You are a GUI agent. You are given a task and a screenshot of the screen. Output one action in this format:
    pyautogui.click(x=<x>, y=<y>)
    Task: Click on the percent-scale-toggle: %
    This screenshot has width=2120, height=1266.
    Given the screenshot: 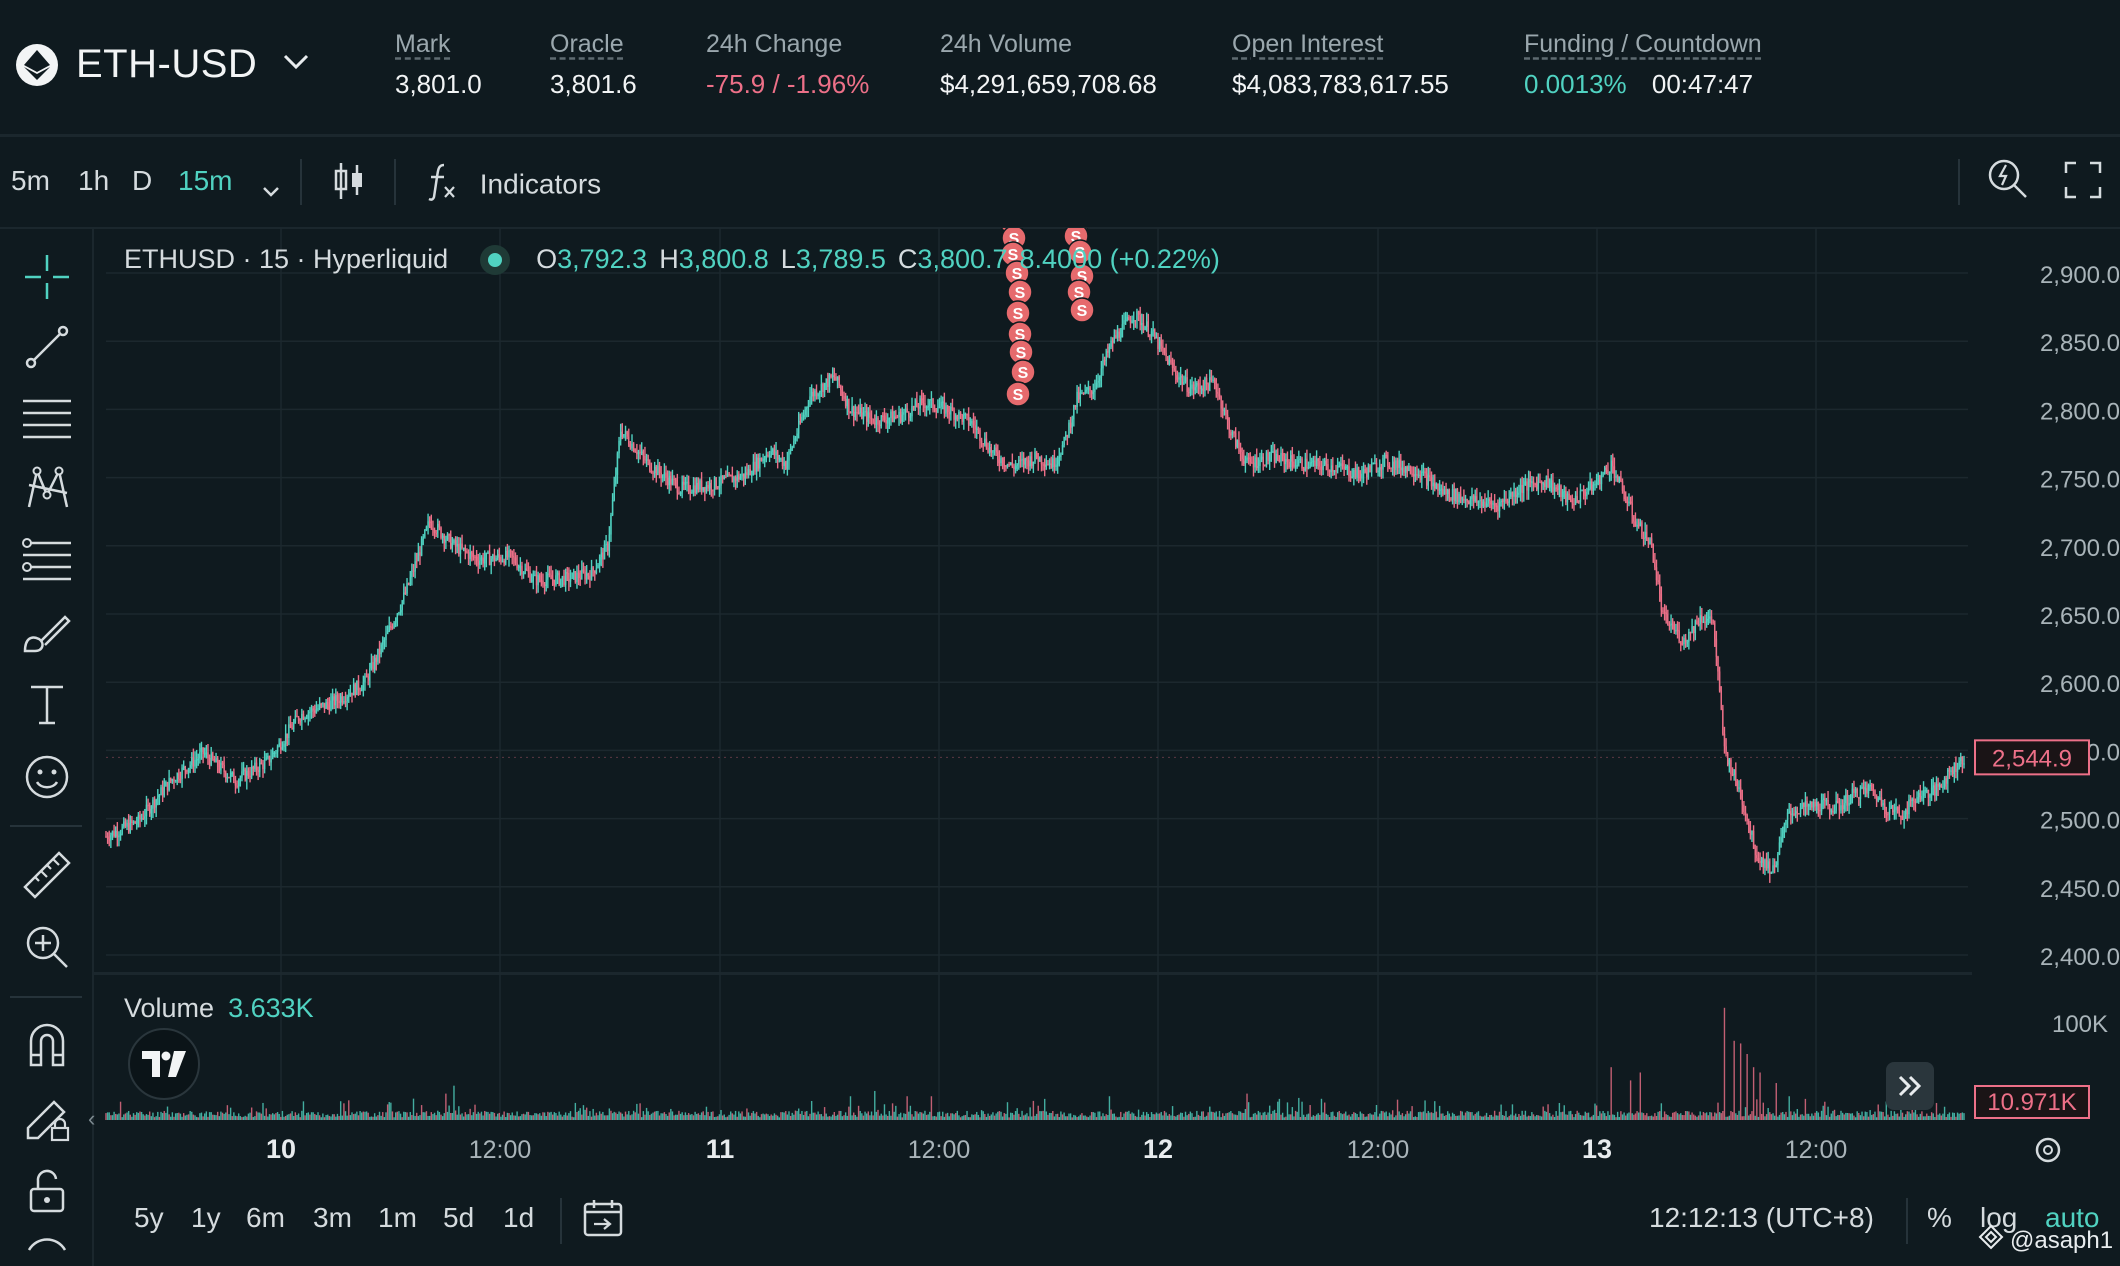 What is the action you would take?
    pyautogui.click(x=1939, y=1217)
    